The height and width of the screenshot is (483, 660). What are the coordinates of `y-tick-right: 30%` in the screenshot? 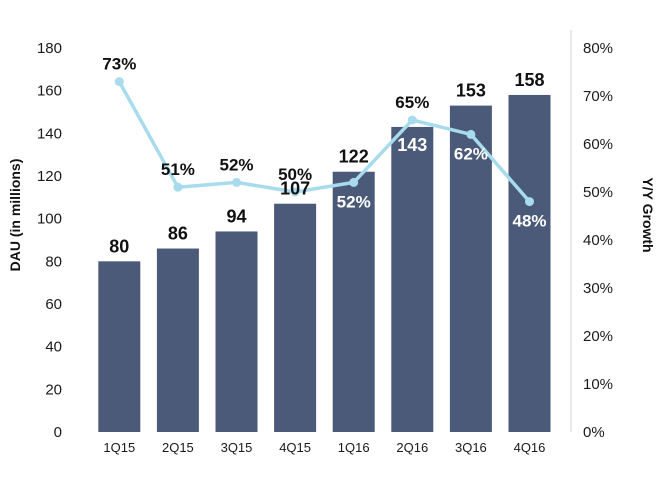 It's located at (598, 288).